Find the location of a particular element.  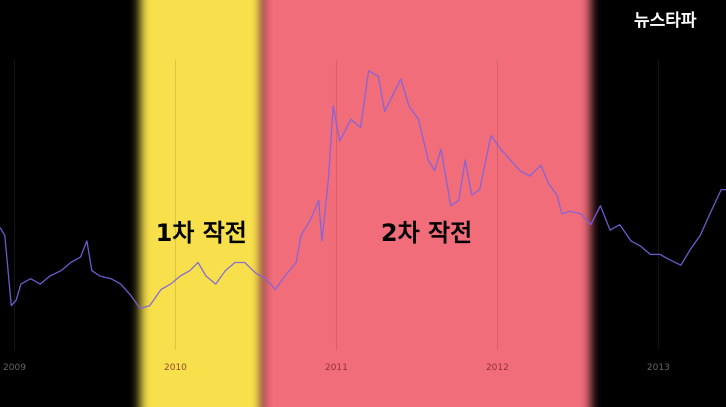

logo: 뉴스타파 is located at coordinates (665, 21).